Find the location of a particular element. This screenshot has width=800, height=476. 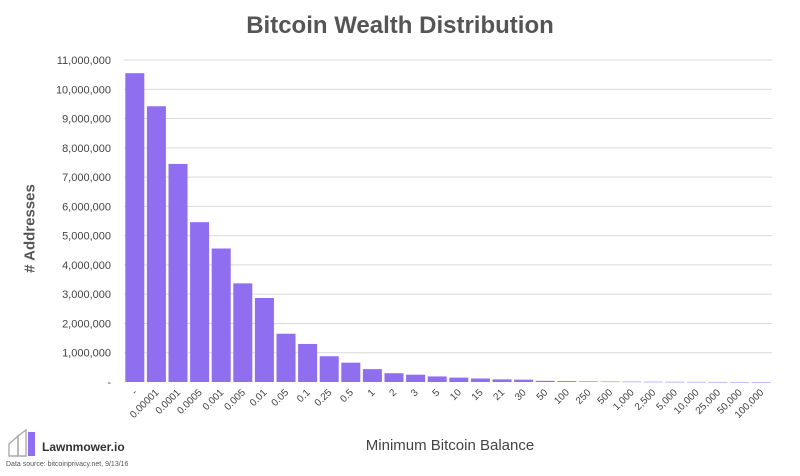

data-source-note: Data source: bitcoinprivacy.net, 9/13/16 is located at coordinates (67, 464).